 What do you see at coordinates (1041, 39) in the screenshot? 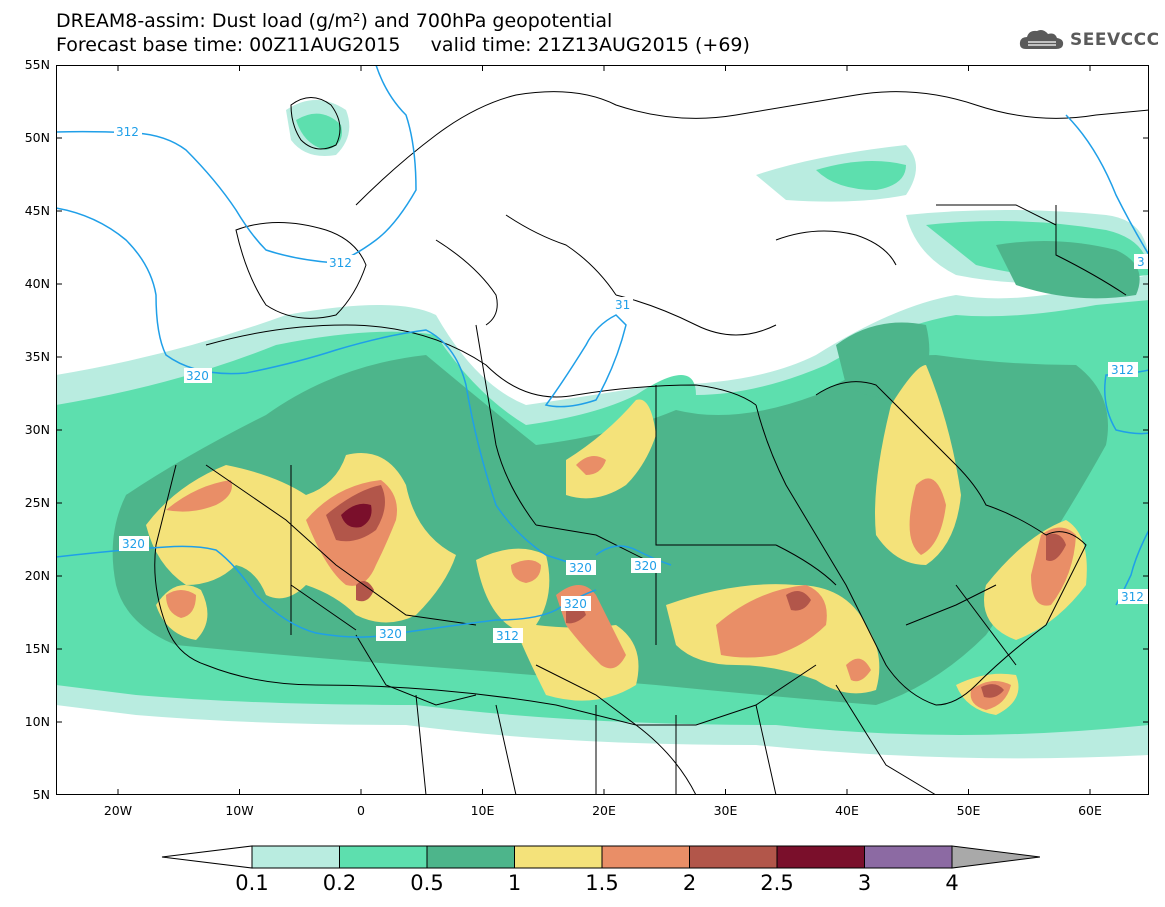
I see `cloud-icon` at bounding box center [1041, 39].